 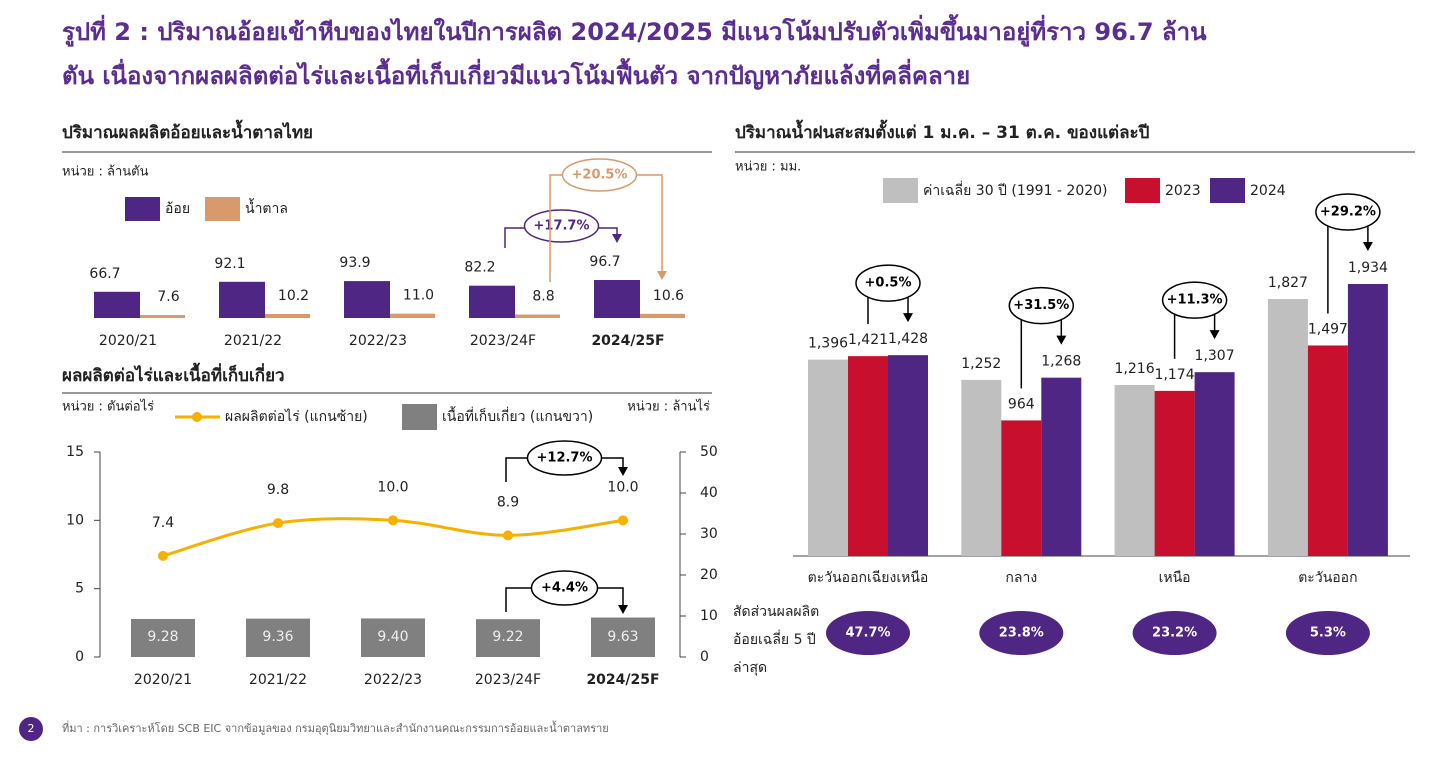 What do you see at coordinates (503, 341) in the screenshot?
I see `x-tick-label: 2023/24F` at bounding box center [503, 341].